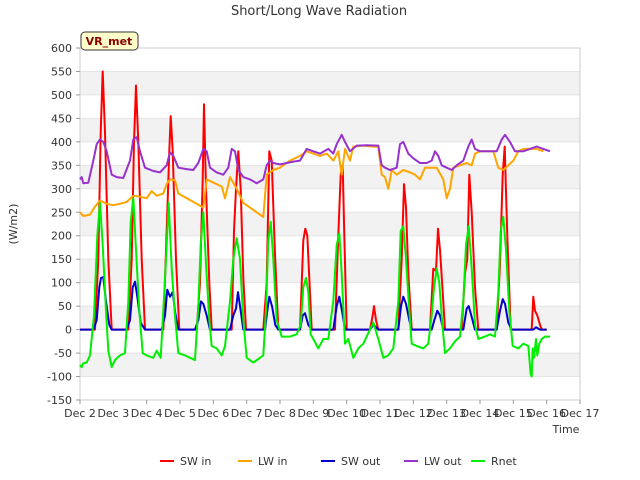  What do you see at coordinates (80, 413) in the screenshot?
I see `x-tick-label: Dec 2` at bounding box center [80, 413].